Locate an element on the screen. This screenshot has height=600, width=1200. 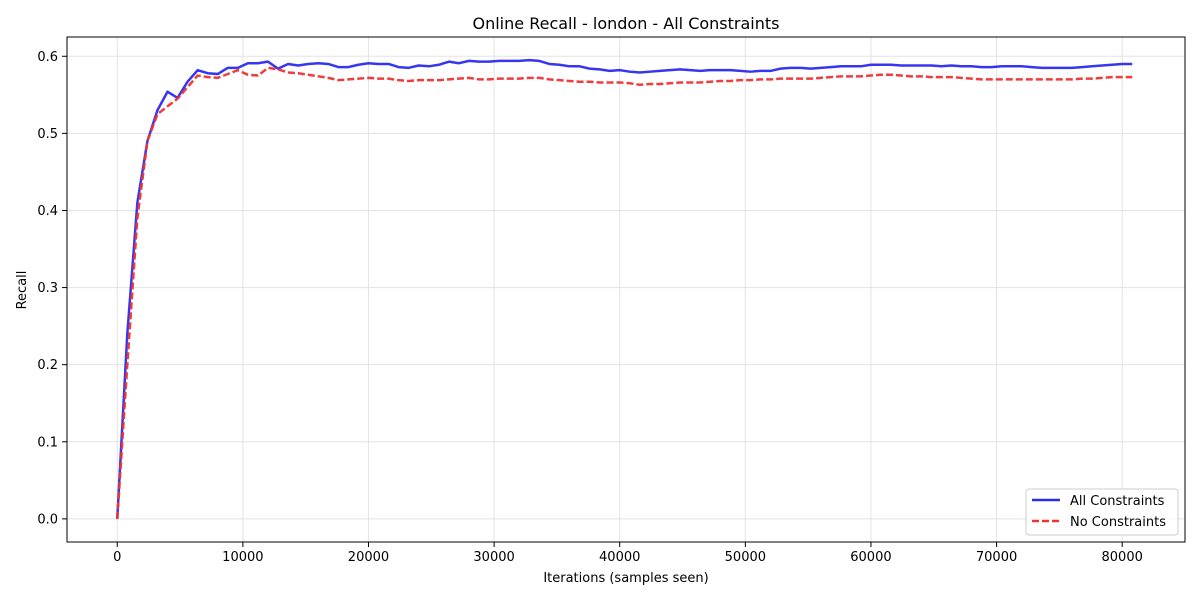
y-tick-label: 0.3 is located at coordinates (47, 288).